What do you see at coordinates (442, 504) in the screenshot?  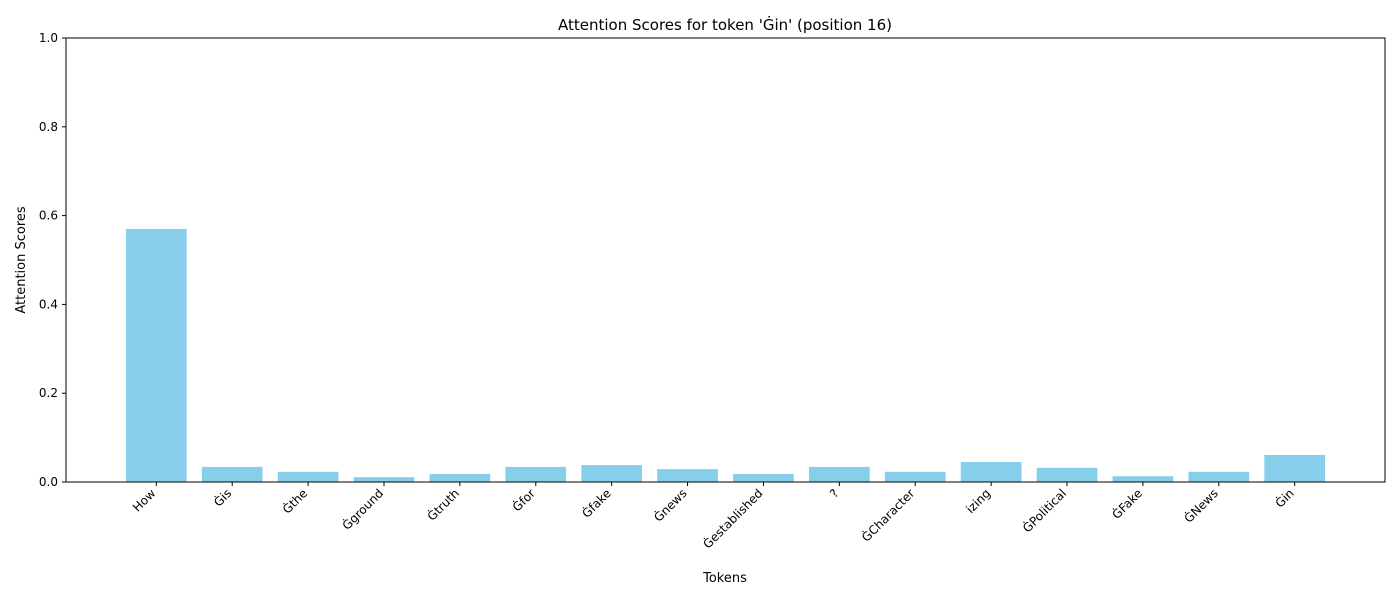 I see `x-tick-label: Ġtruth` at bounding box center [442, 504].